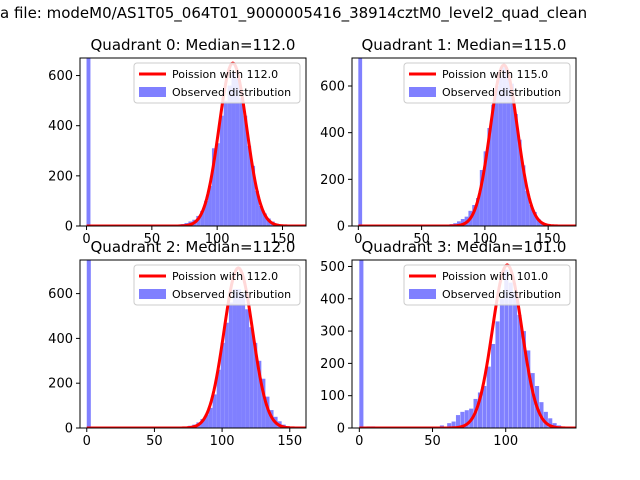 The width and height of the screenshot is (640, 480). What do you see at coordinates (193, 247) in the screenshot?
I see `quadrant-2-title: Quadrant 2: Median=112.0` at bounding box center [193, 247].